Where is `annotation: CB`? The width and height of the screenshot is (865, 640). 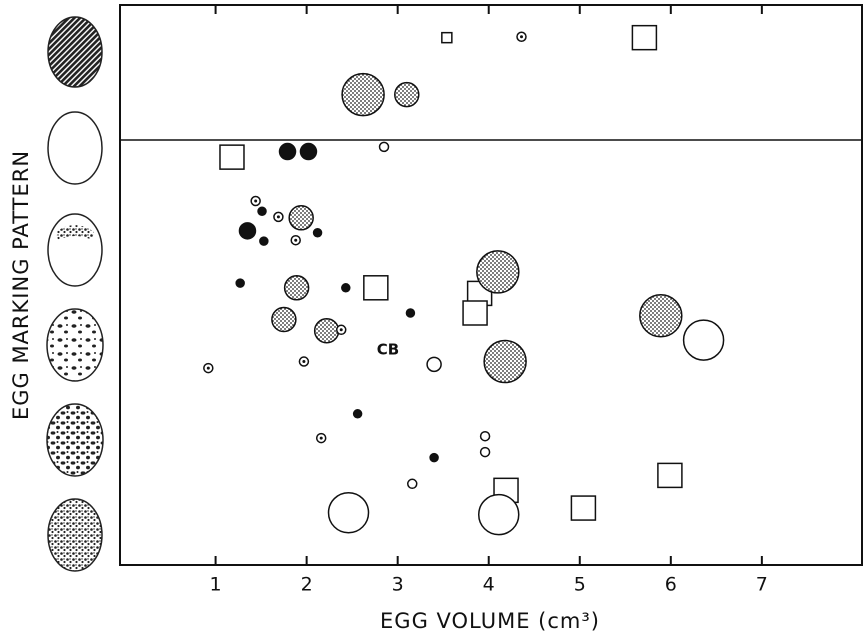
annotation: CB is located at coordinates (388, 350).